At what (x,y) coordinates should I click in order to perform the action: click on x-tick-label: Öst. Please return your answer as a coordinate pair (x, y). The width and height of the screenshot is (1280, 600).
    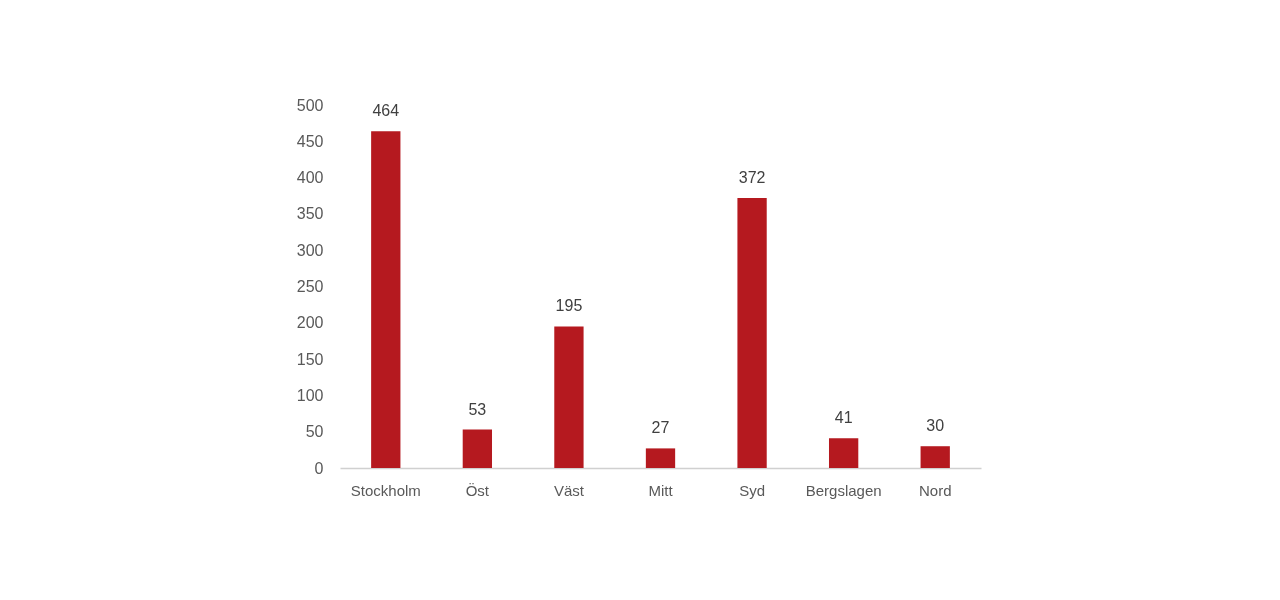
    Looking at the image, I should click on (477, 490).